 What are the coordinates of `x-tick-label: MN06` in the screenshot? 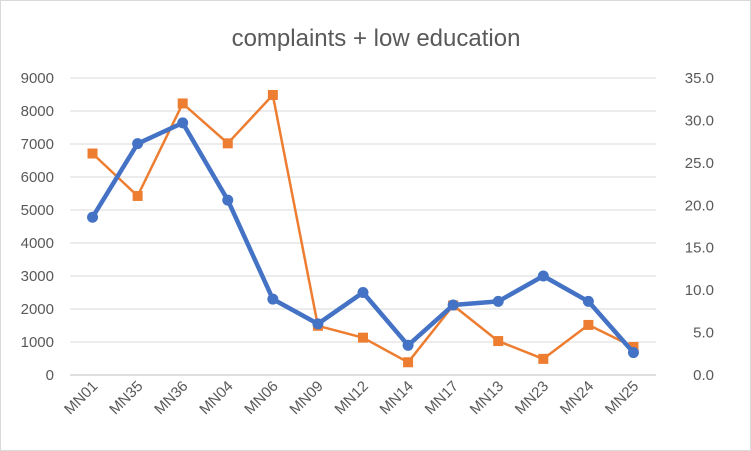 It's located at (261, 398).